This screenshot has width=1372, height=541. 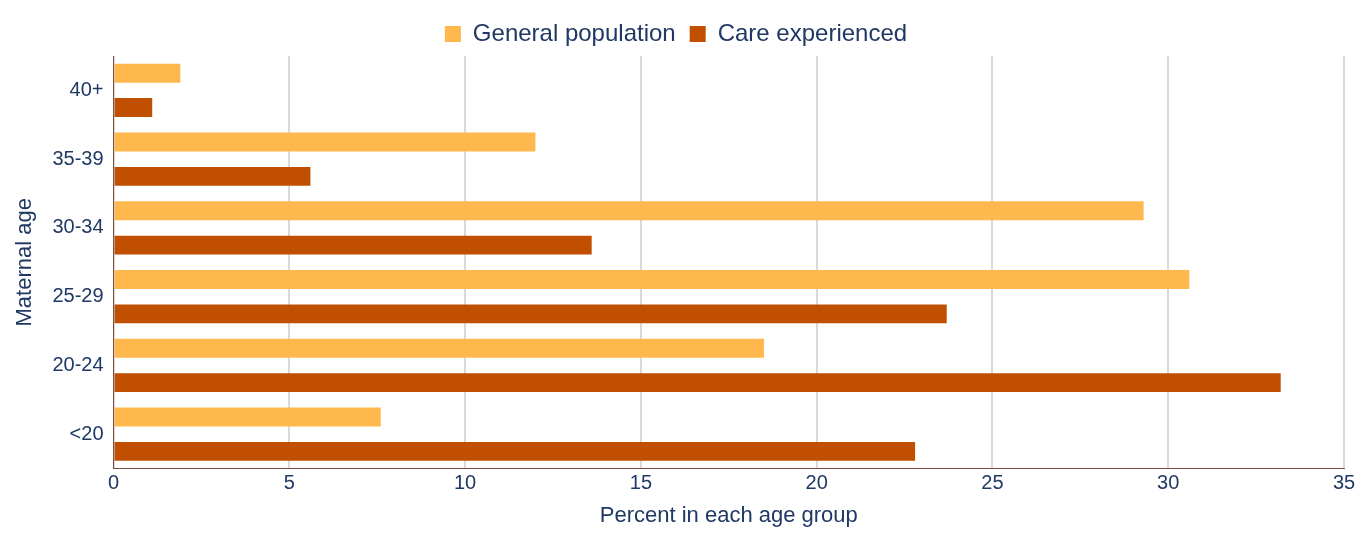 What do you see at coordinates (574, 32) in the screenshot?
I see `legend-label: General population` at bounding box center [574, 32].